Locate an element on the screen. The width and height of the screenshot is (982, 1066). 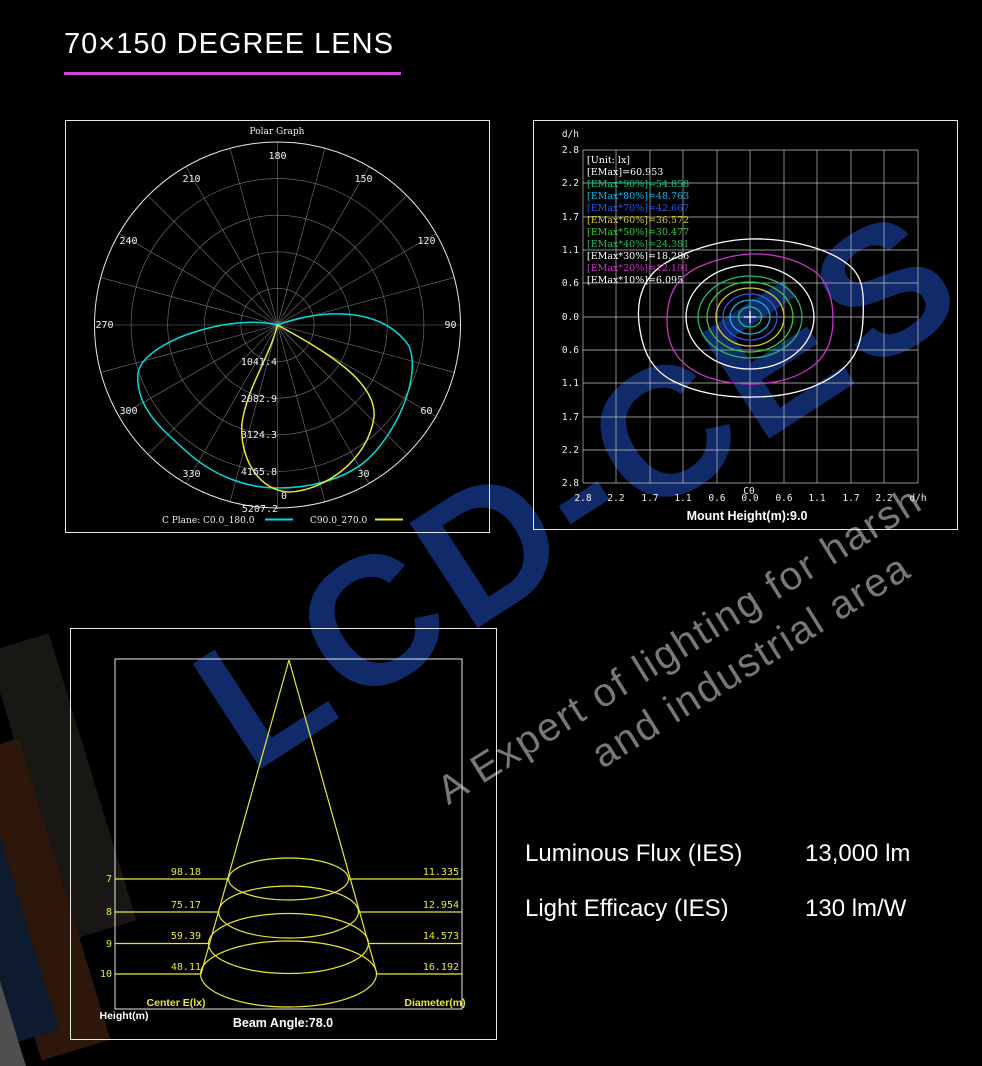
polar-angle-180: 180 is located at coordinates (277, 156).